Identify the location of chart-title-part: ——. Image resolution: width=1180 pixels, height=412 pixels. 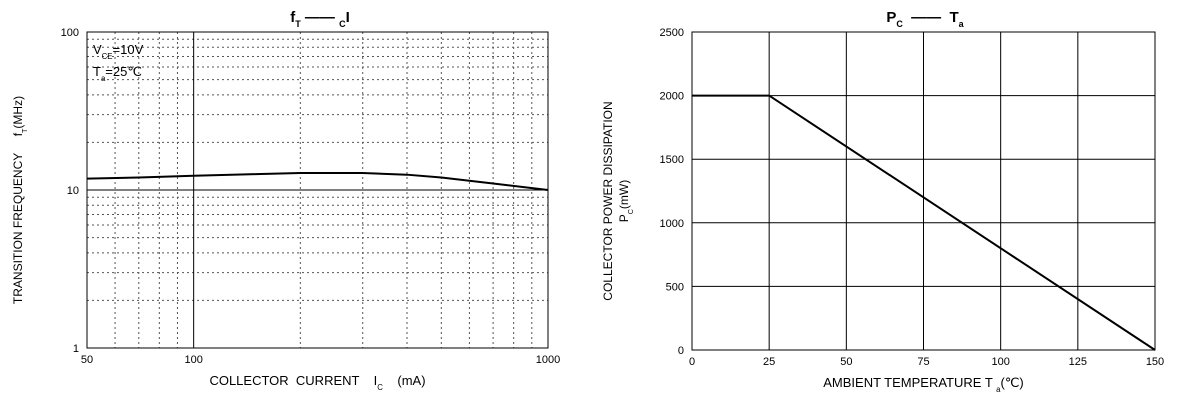
(320, 17).